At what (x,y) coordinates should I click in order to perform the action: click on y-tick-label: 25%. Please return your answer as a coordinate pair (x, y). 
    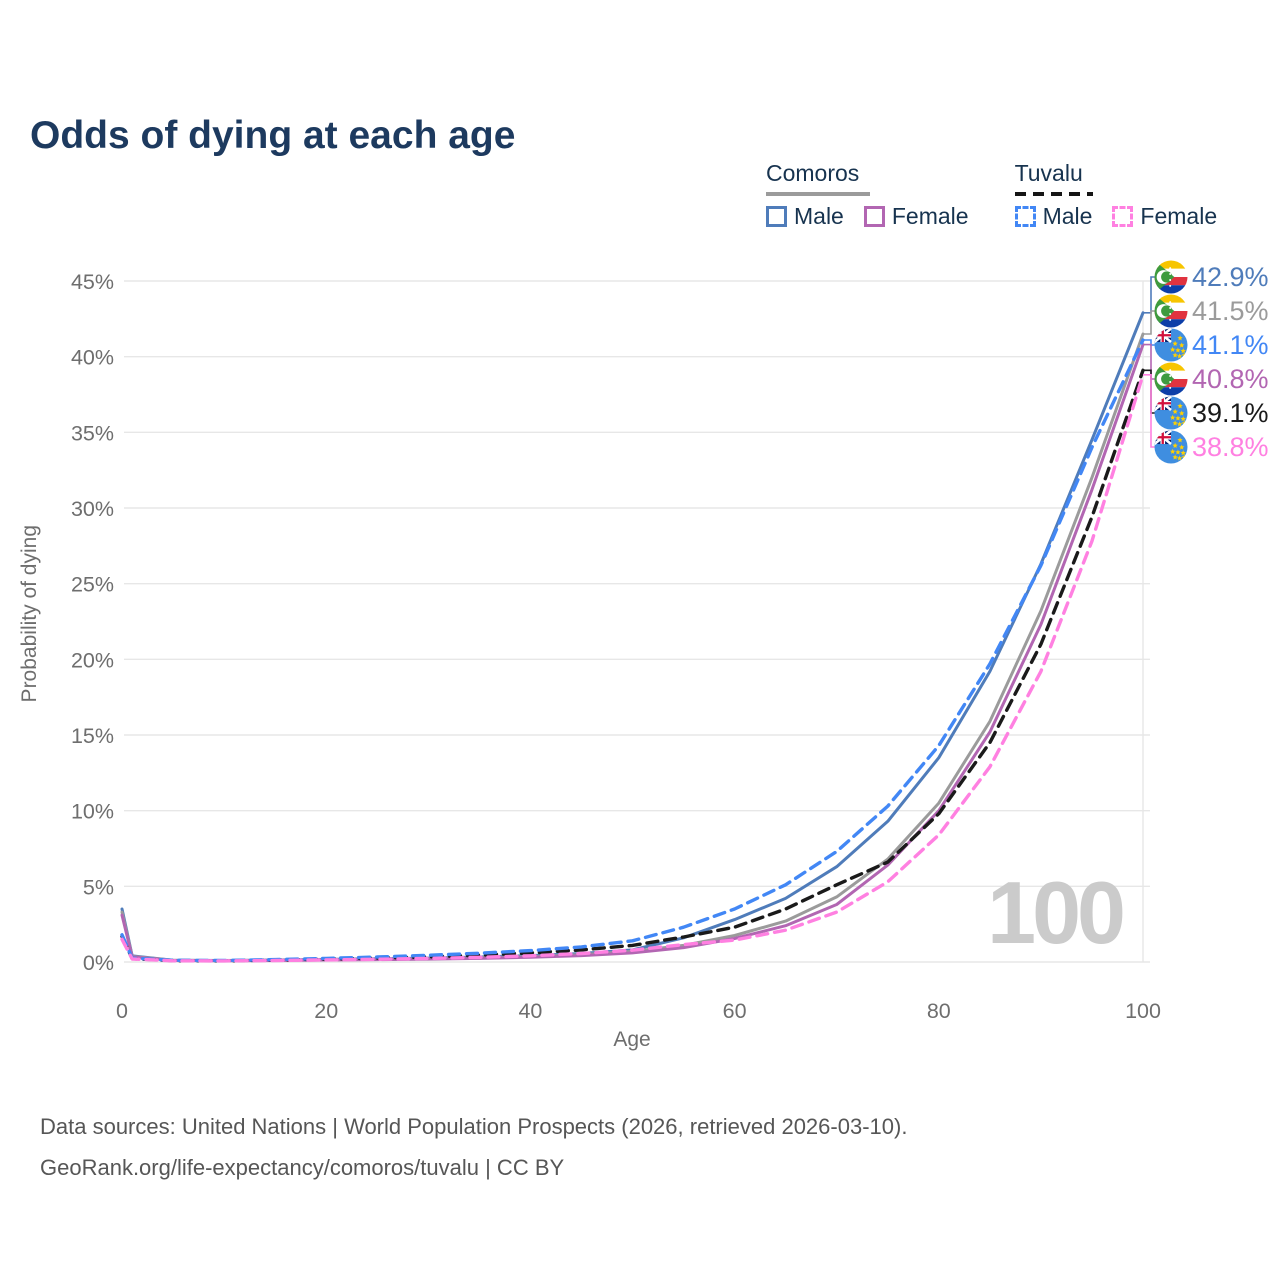
    Looking at the image, I should click on (92, 585).